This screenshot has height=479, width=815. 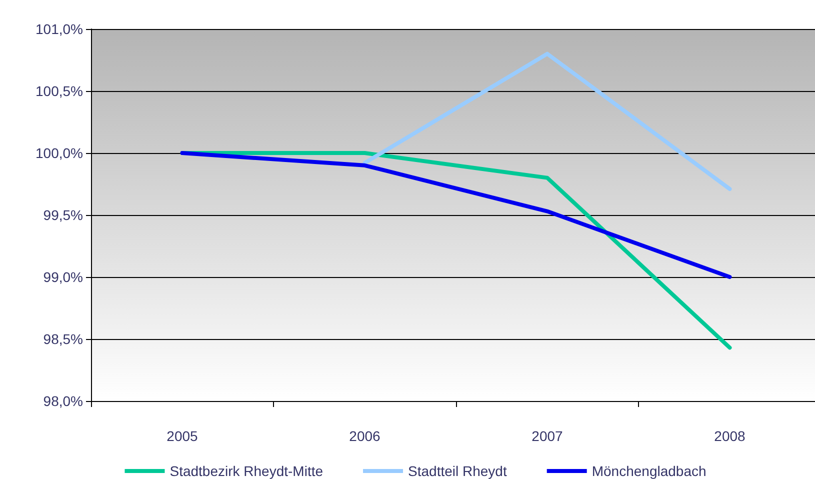 I want to click on y-tick-label: 98,5%, so click(x=63, y=339).